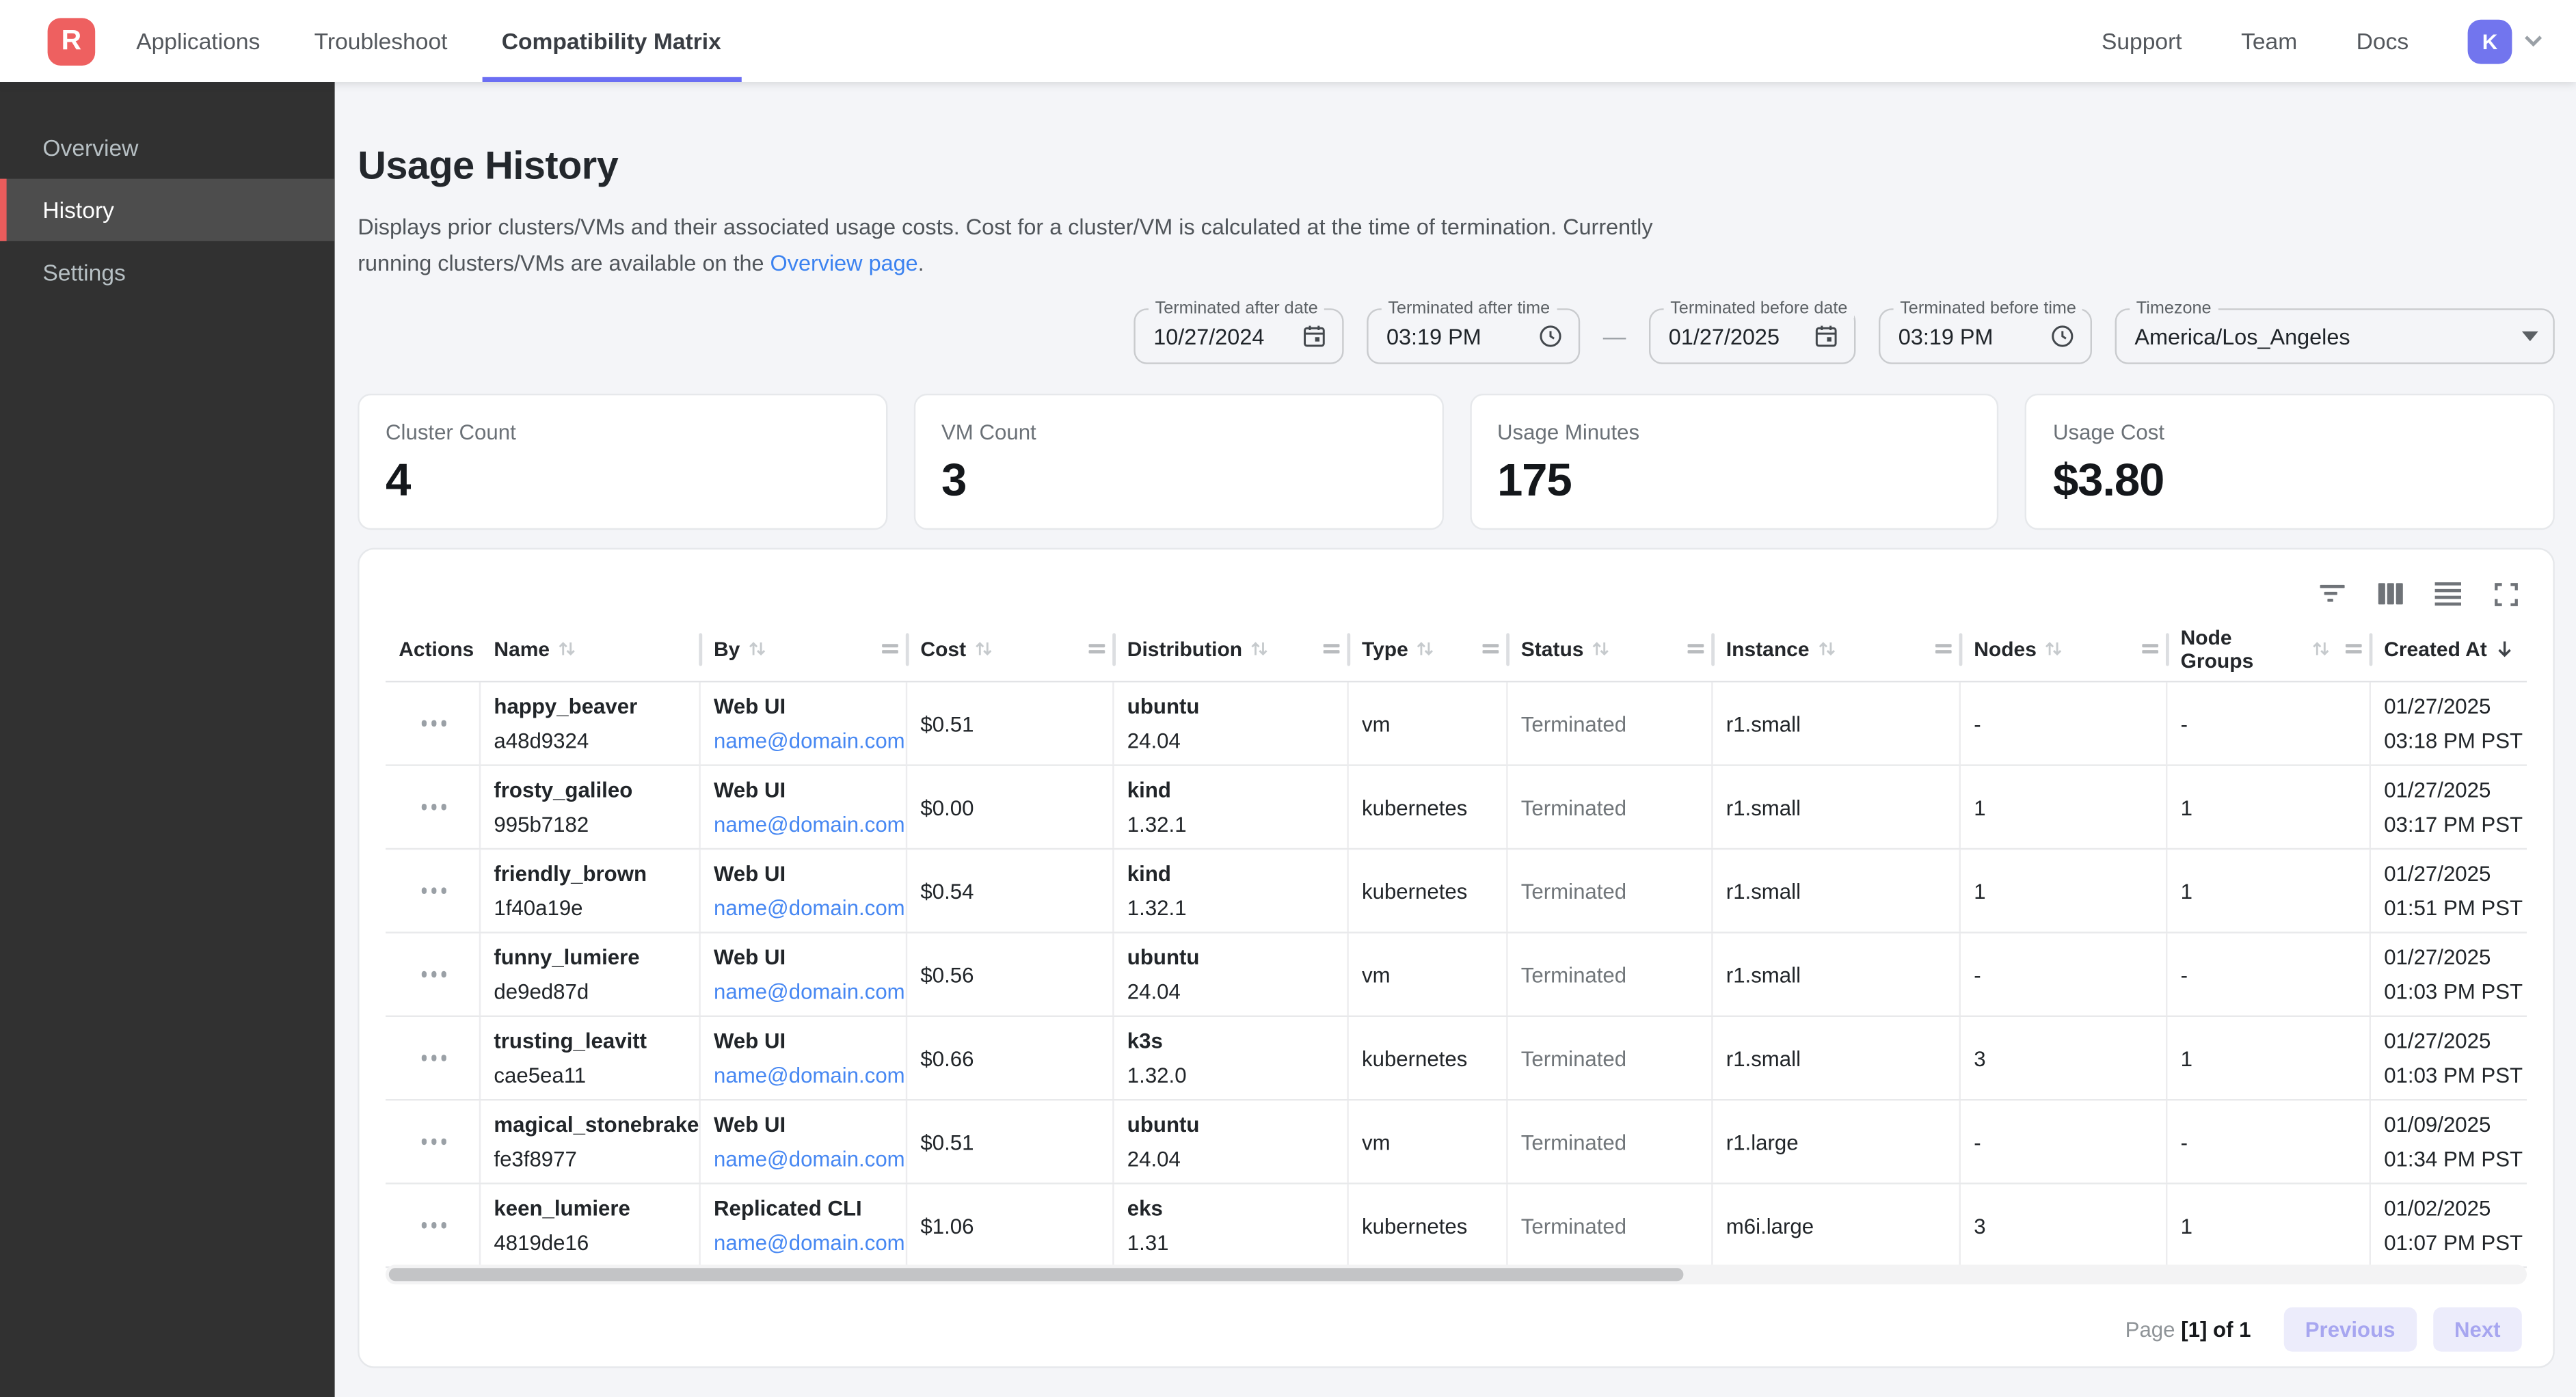  Describe the element at coordinates (2505, 593) in the screenshot. I see `fullscreen-button` at that location.